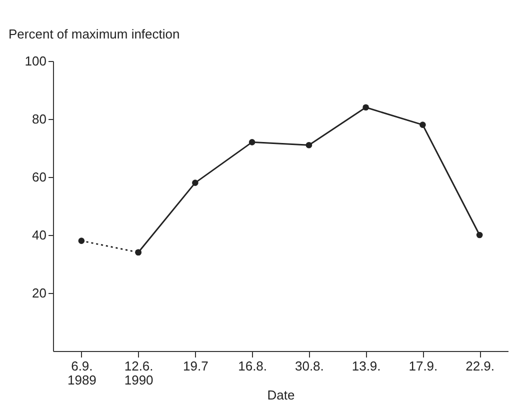 The width and height of the screenshot is (515, 401). Describe the element at coordinates (35, 61) in the screenshot. I see `y-tick-label: 100` at that location.